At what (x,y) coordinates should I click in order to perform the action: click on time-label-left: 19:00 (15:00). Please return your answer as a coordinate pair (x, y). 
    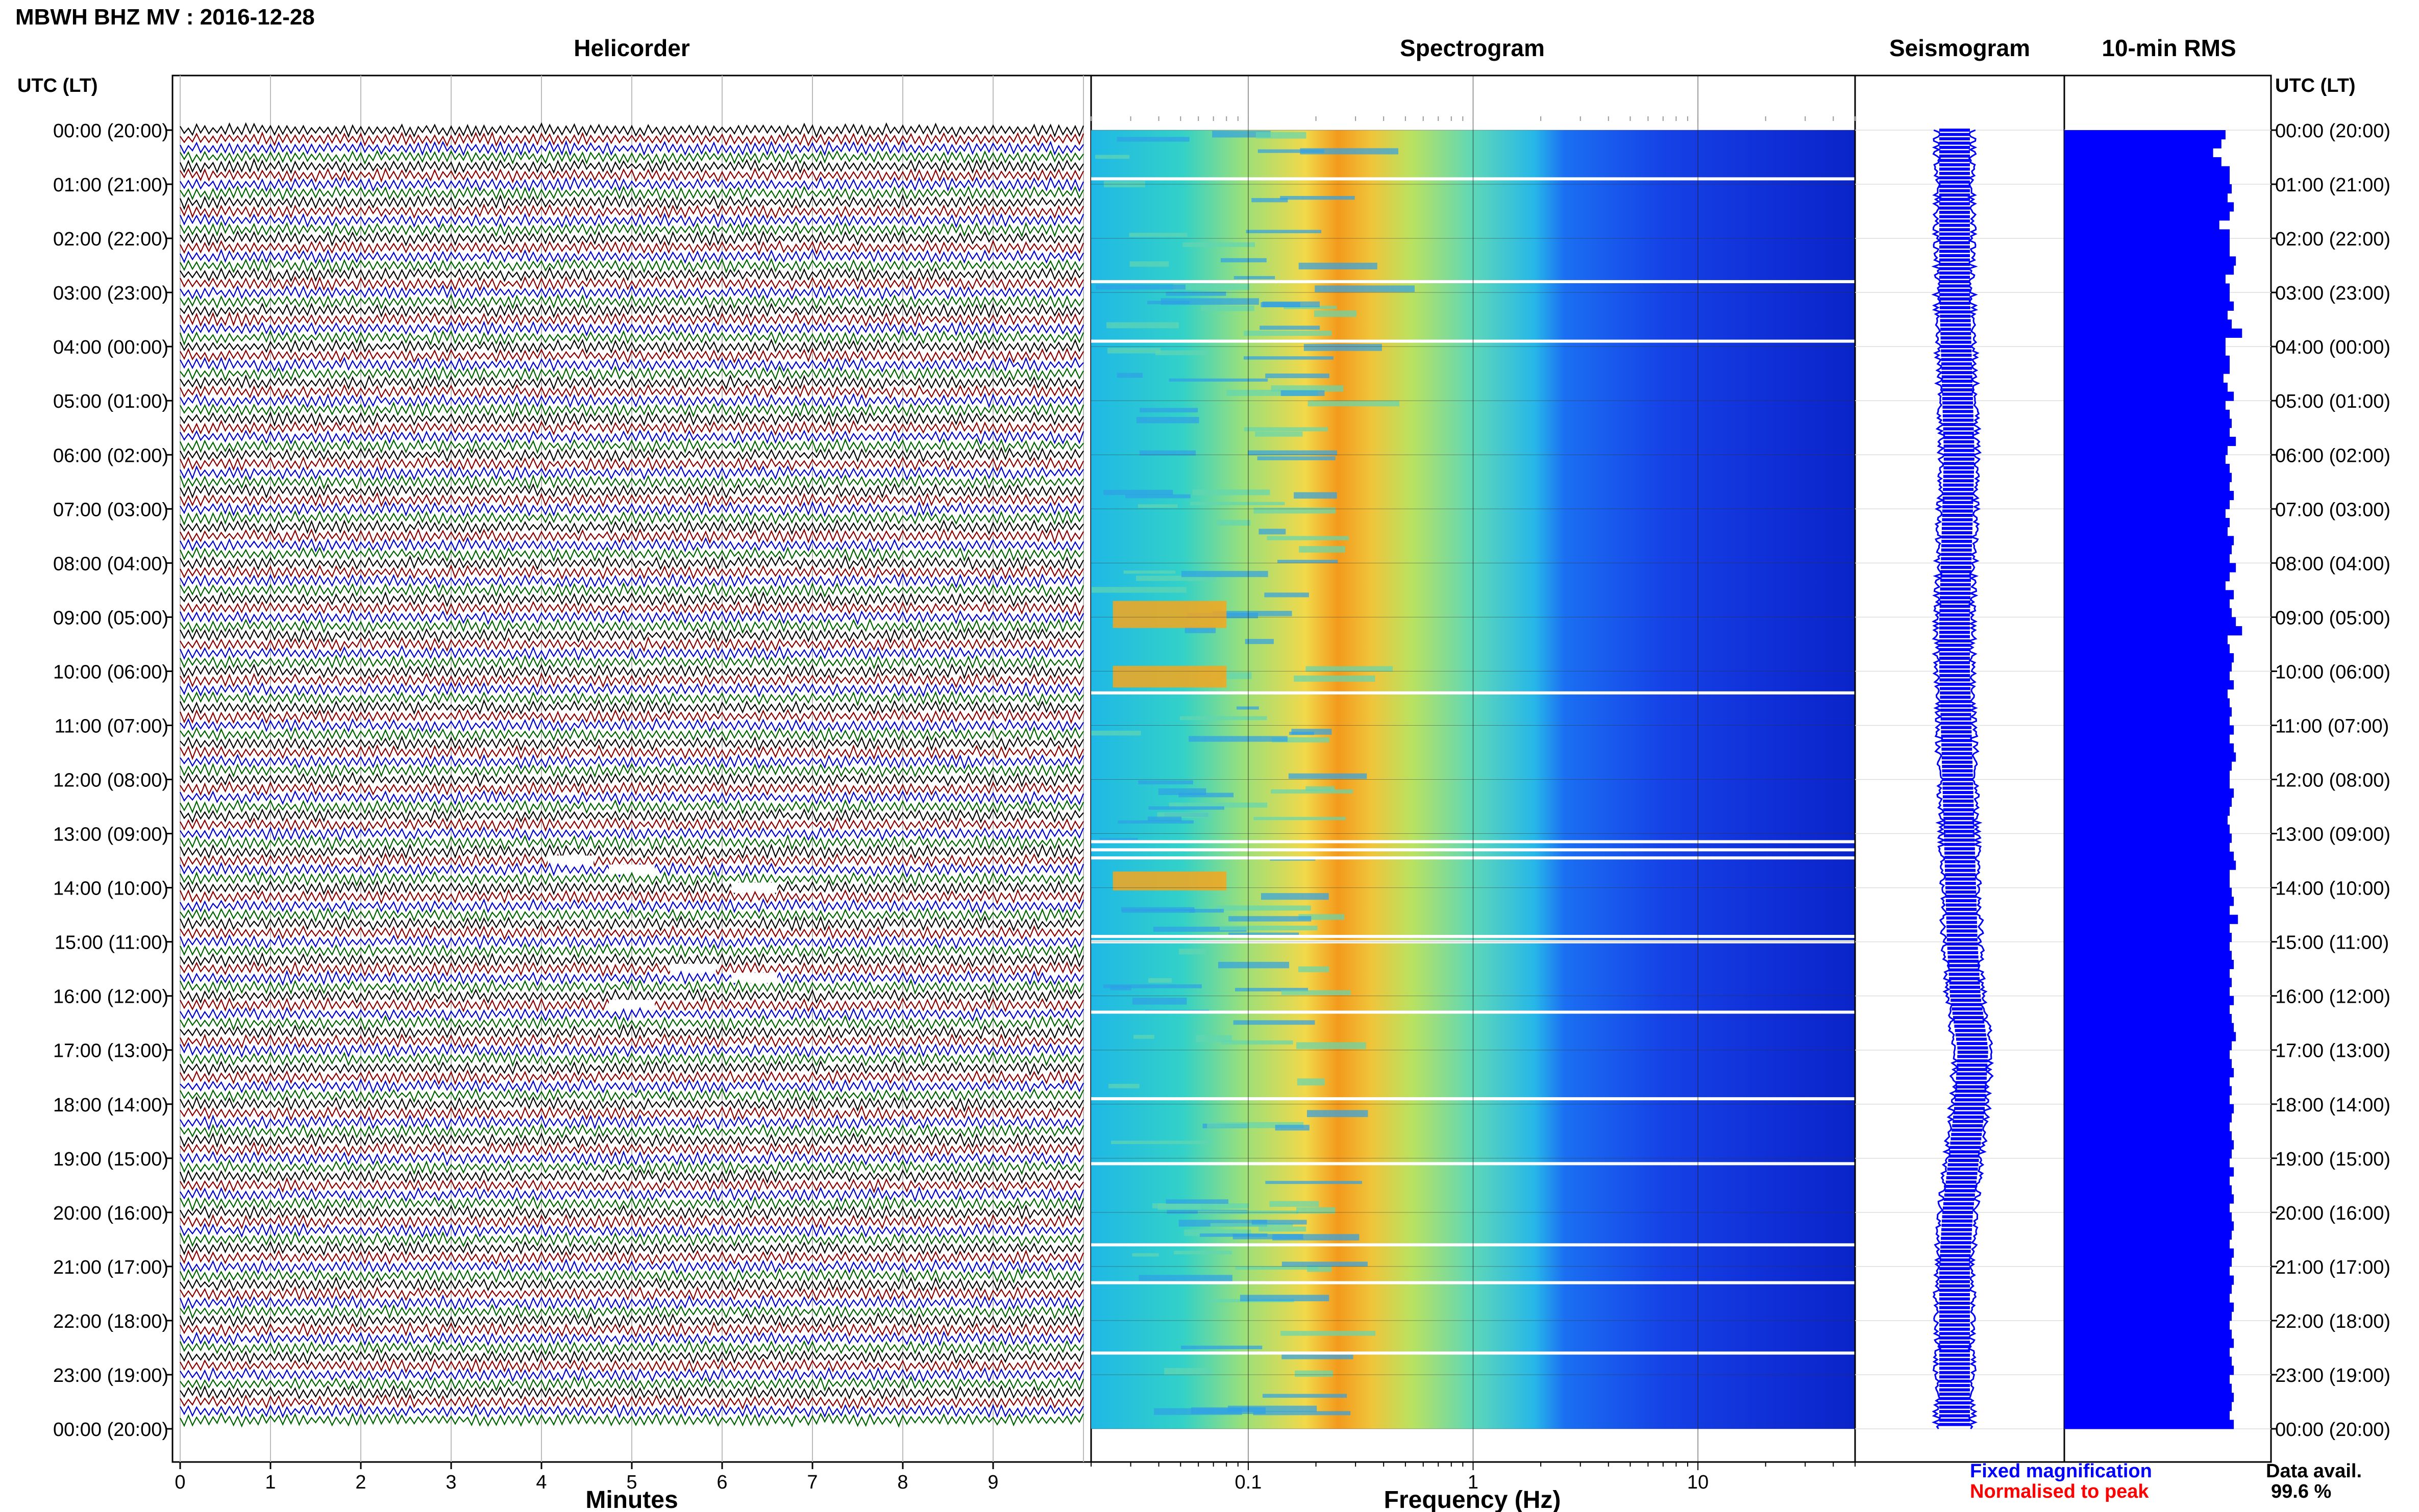
    Looking at the image, I should click on (110, 1159).